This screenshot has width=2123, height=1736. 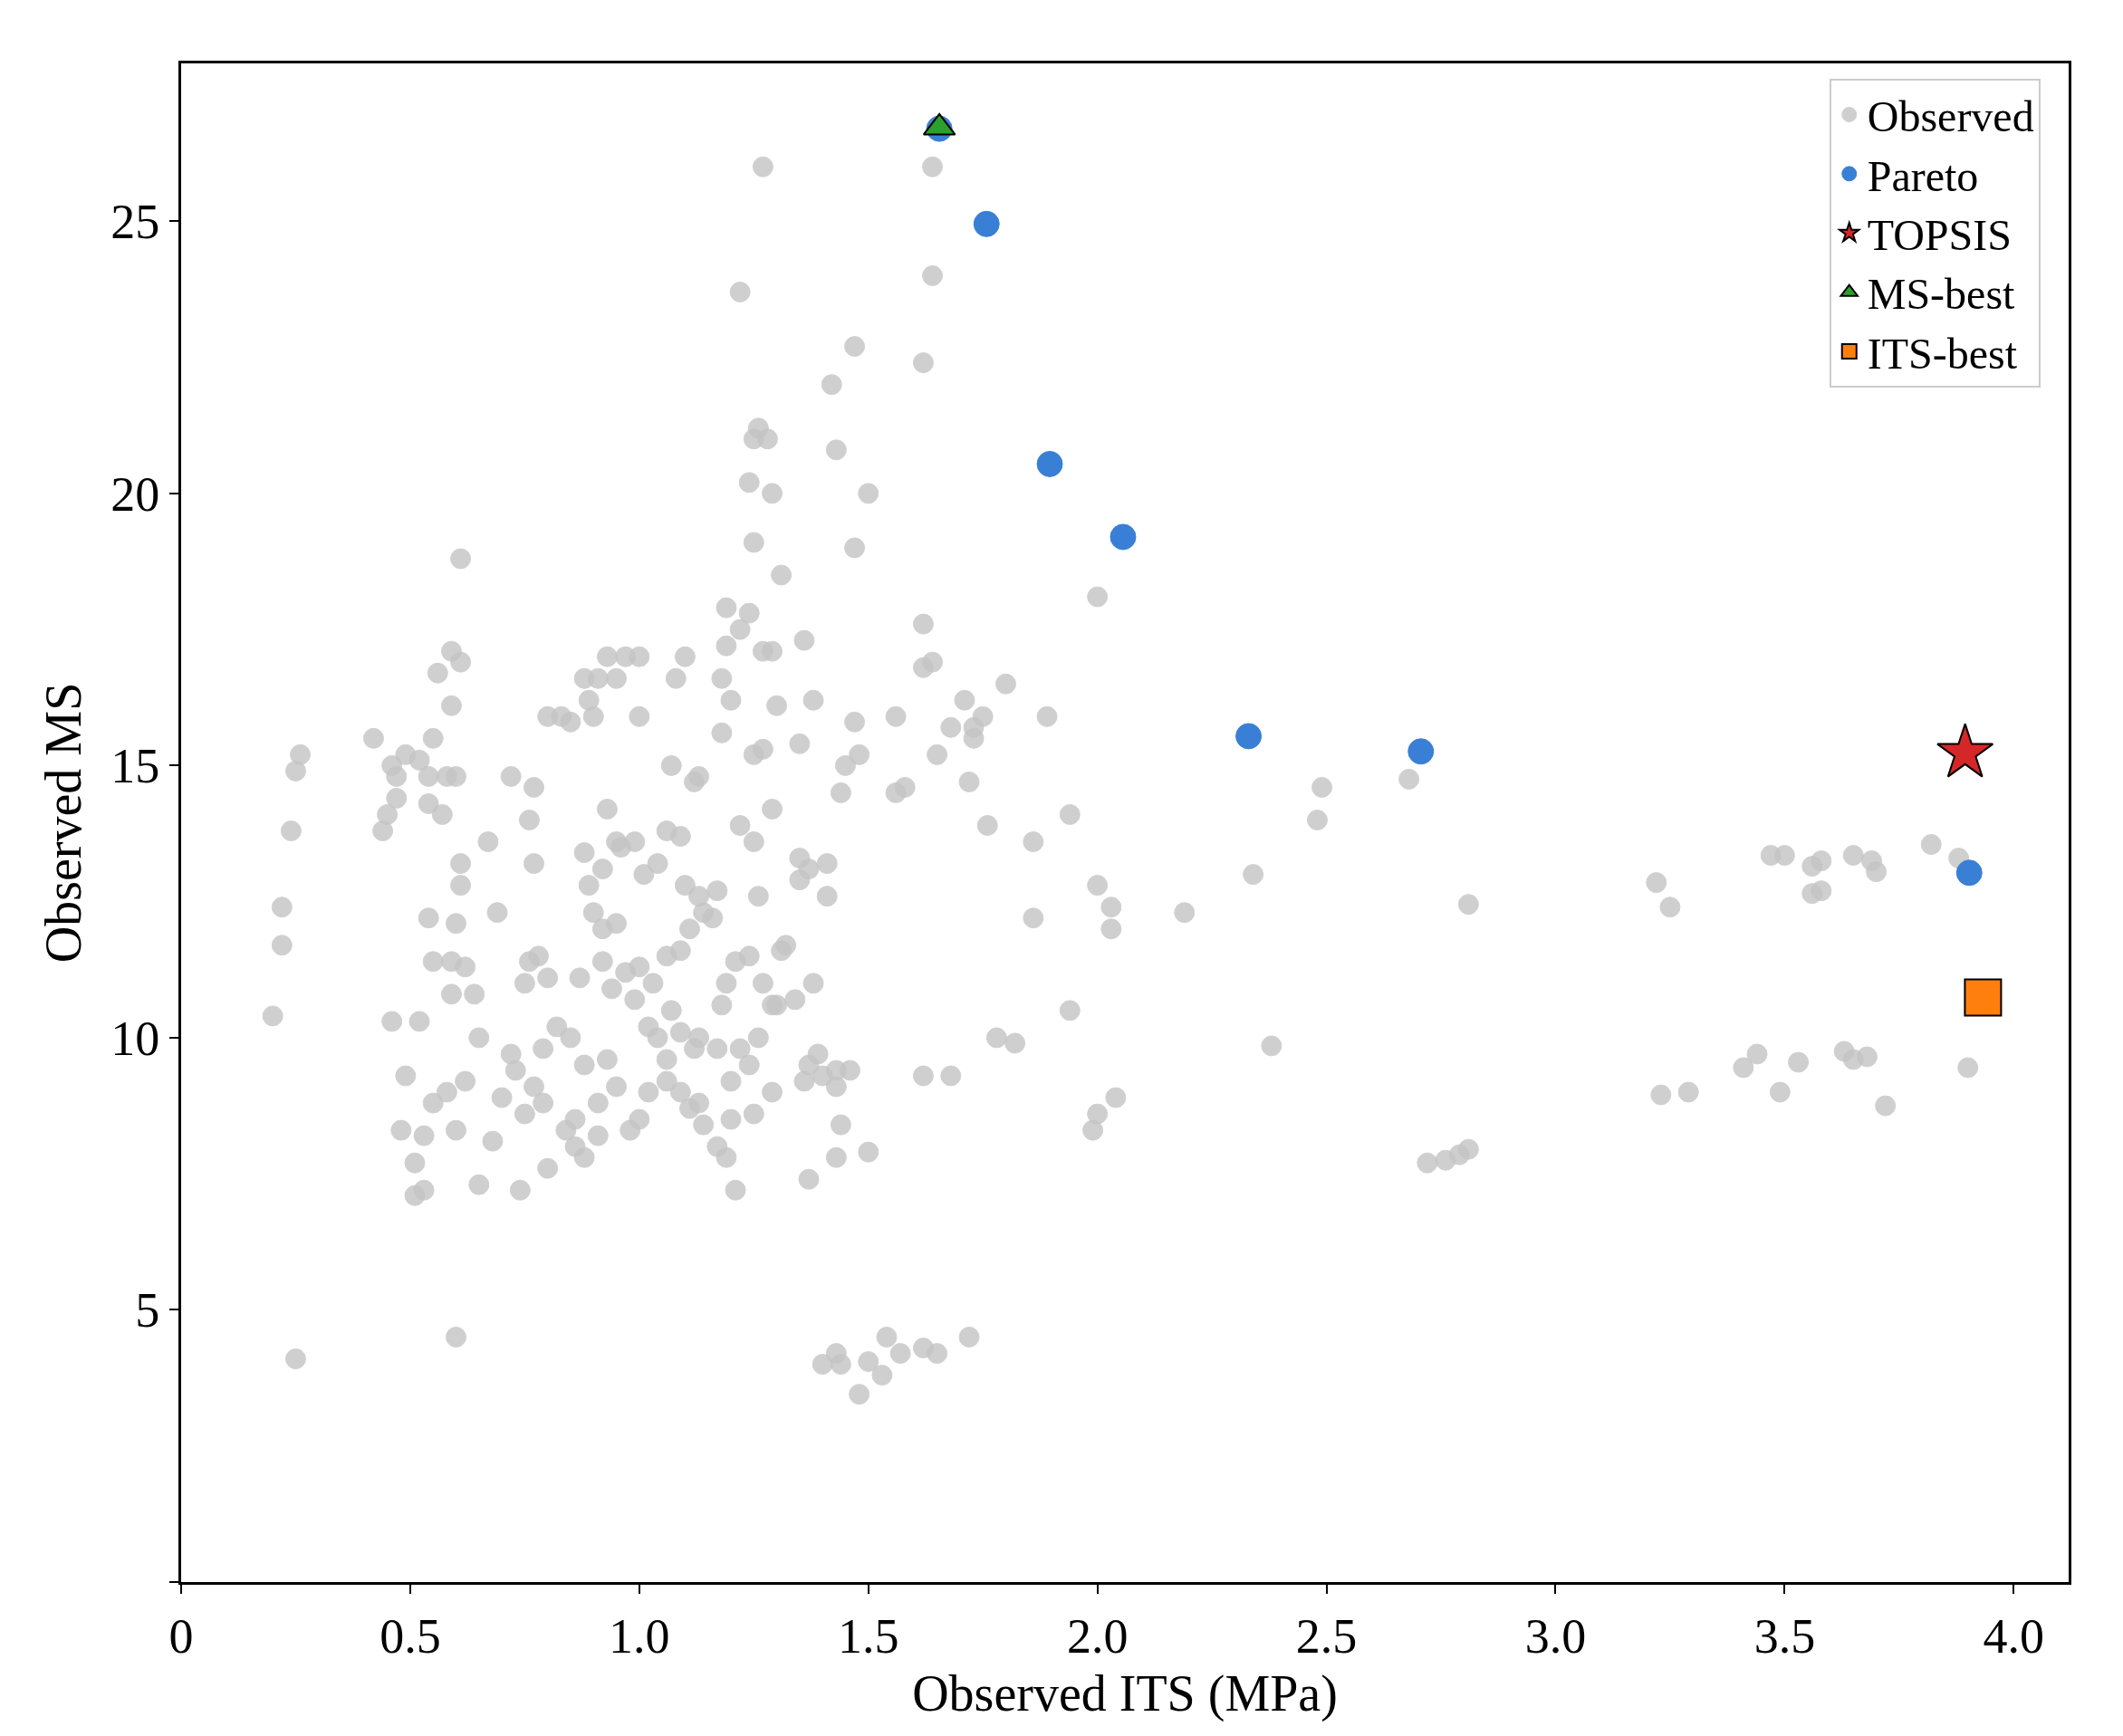 What do you see at coordinates (1941, 294) in the screenshot?
I see `legend-label: MS-best` at bounding box center [1941, 294].